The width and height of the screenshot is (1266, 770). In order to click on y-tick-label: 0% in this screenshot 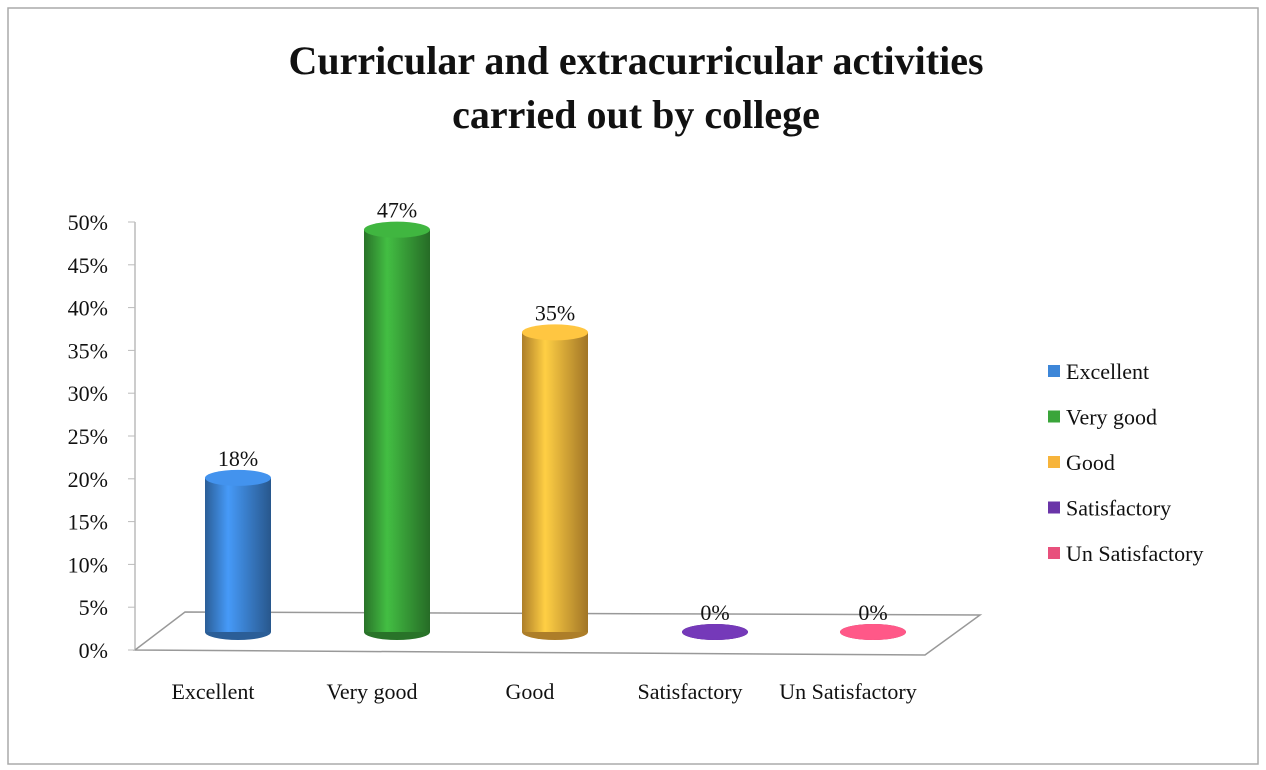, I will do `click(93, 650)`.